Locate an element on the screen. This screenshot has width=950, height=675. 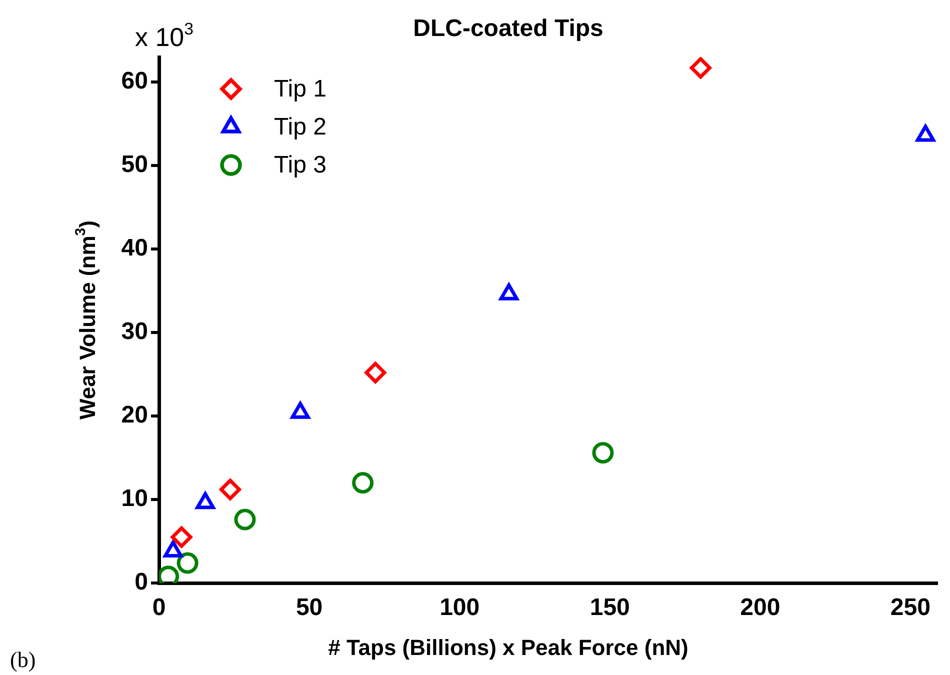
x-tick-label: 200 is located at coordinates (760, 608).